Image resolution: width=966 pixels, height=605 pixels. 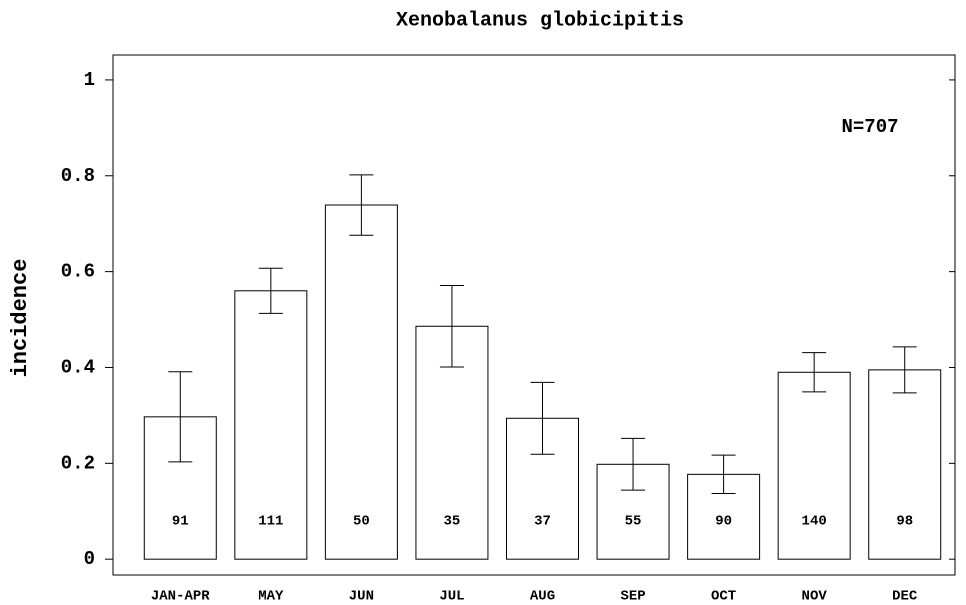 What do you see at coordinates (632, 597) in the screenshot?
I see `x-tick-label: SEP` at bounding box center [632, 597].